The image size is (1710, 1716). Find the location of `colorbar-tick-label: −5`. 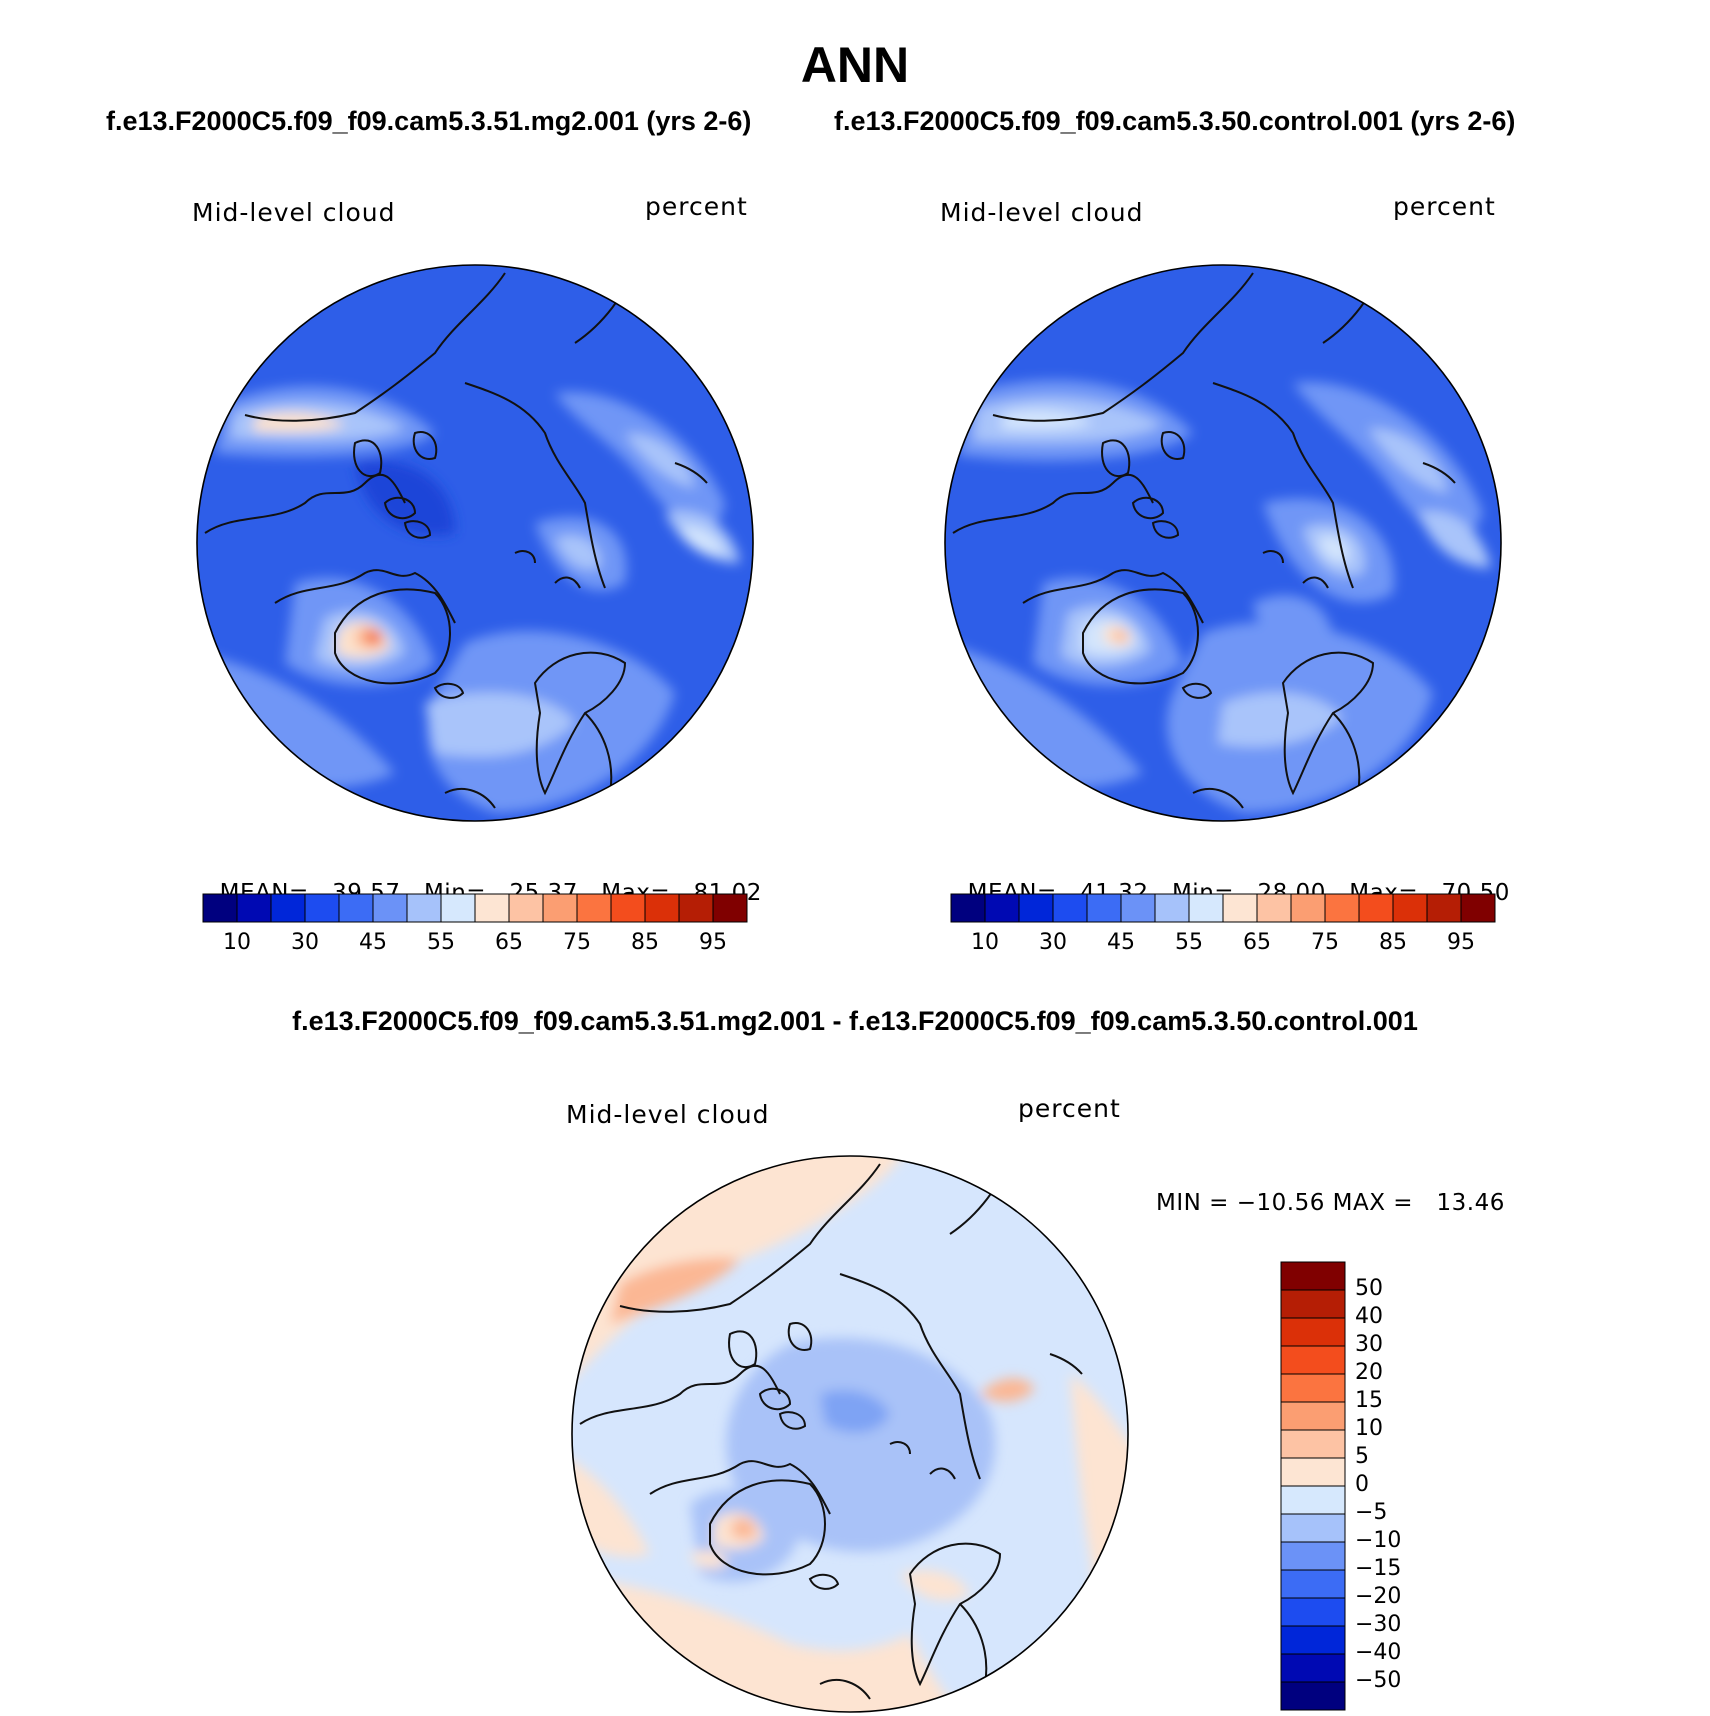

colorbar-tick-label: −5 is located at coordinates (1371, 1512).